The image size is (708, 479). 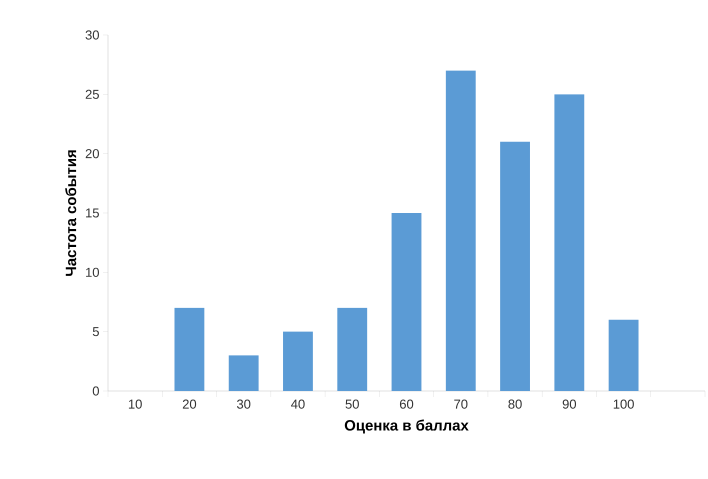 What do you see at coordinates (92, 213) in the screenshot?
I see `y-tick-label: 15` at bounding box center [92, 213].